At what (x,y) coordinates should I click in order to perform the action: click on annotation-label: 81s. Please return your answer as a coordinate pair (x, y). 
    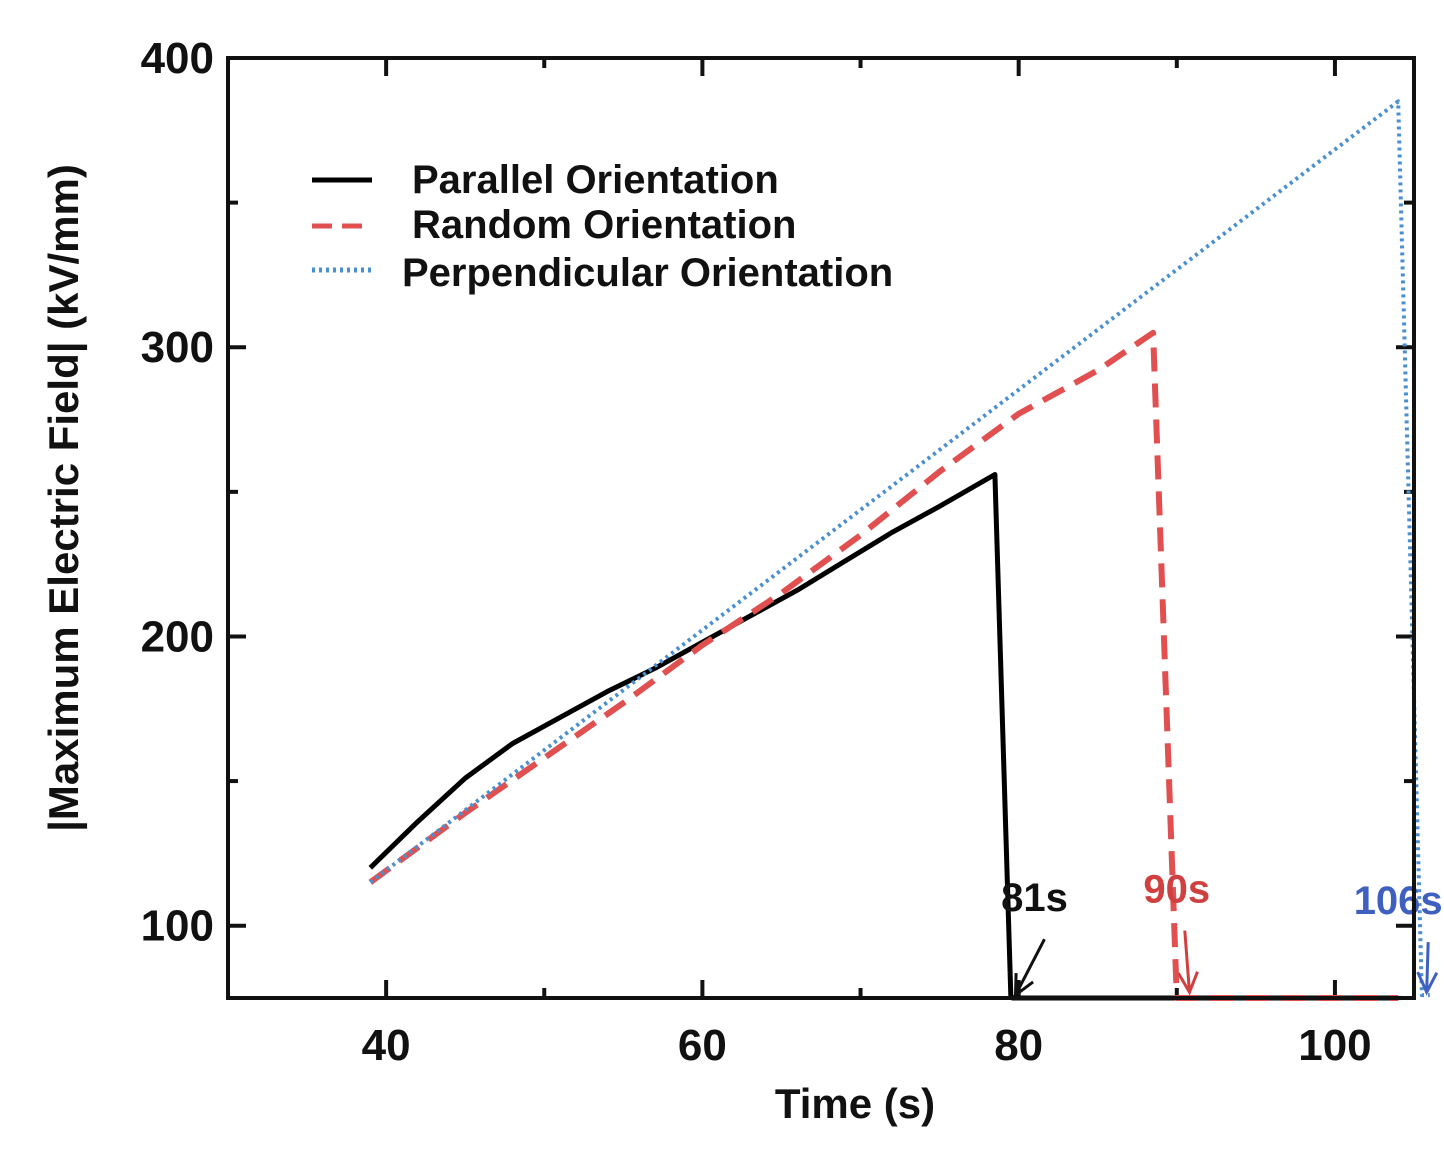
    Looking at the image, I should click on (1034, 898).